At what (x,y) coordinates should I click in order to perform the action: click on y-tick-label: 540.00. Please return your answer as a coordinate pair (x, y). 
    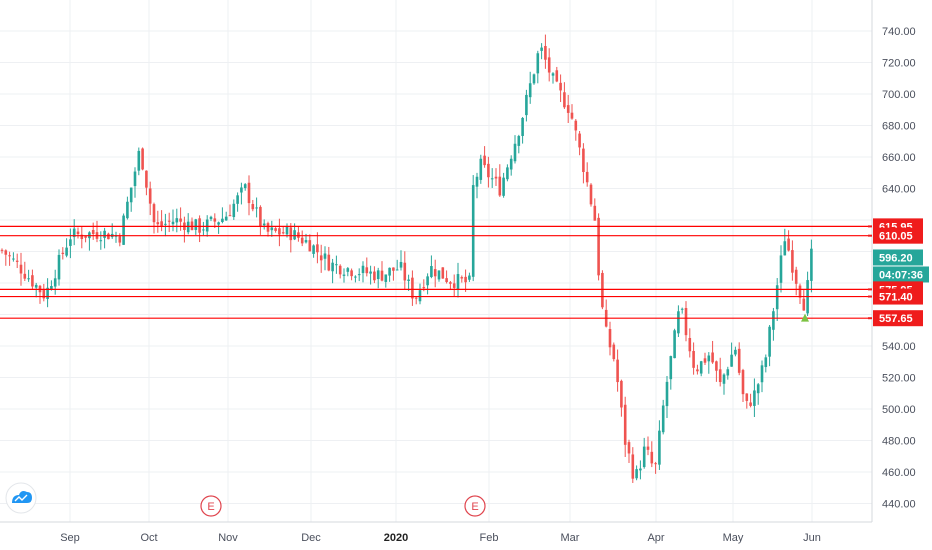
    Looking at the image, I should click on (899, 347).